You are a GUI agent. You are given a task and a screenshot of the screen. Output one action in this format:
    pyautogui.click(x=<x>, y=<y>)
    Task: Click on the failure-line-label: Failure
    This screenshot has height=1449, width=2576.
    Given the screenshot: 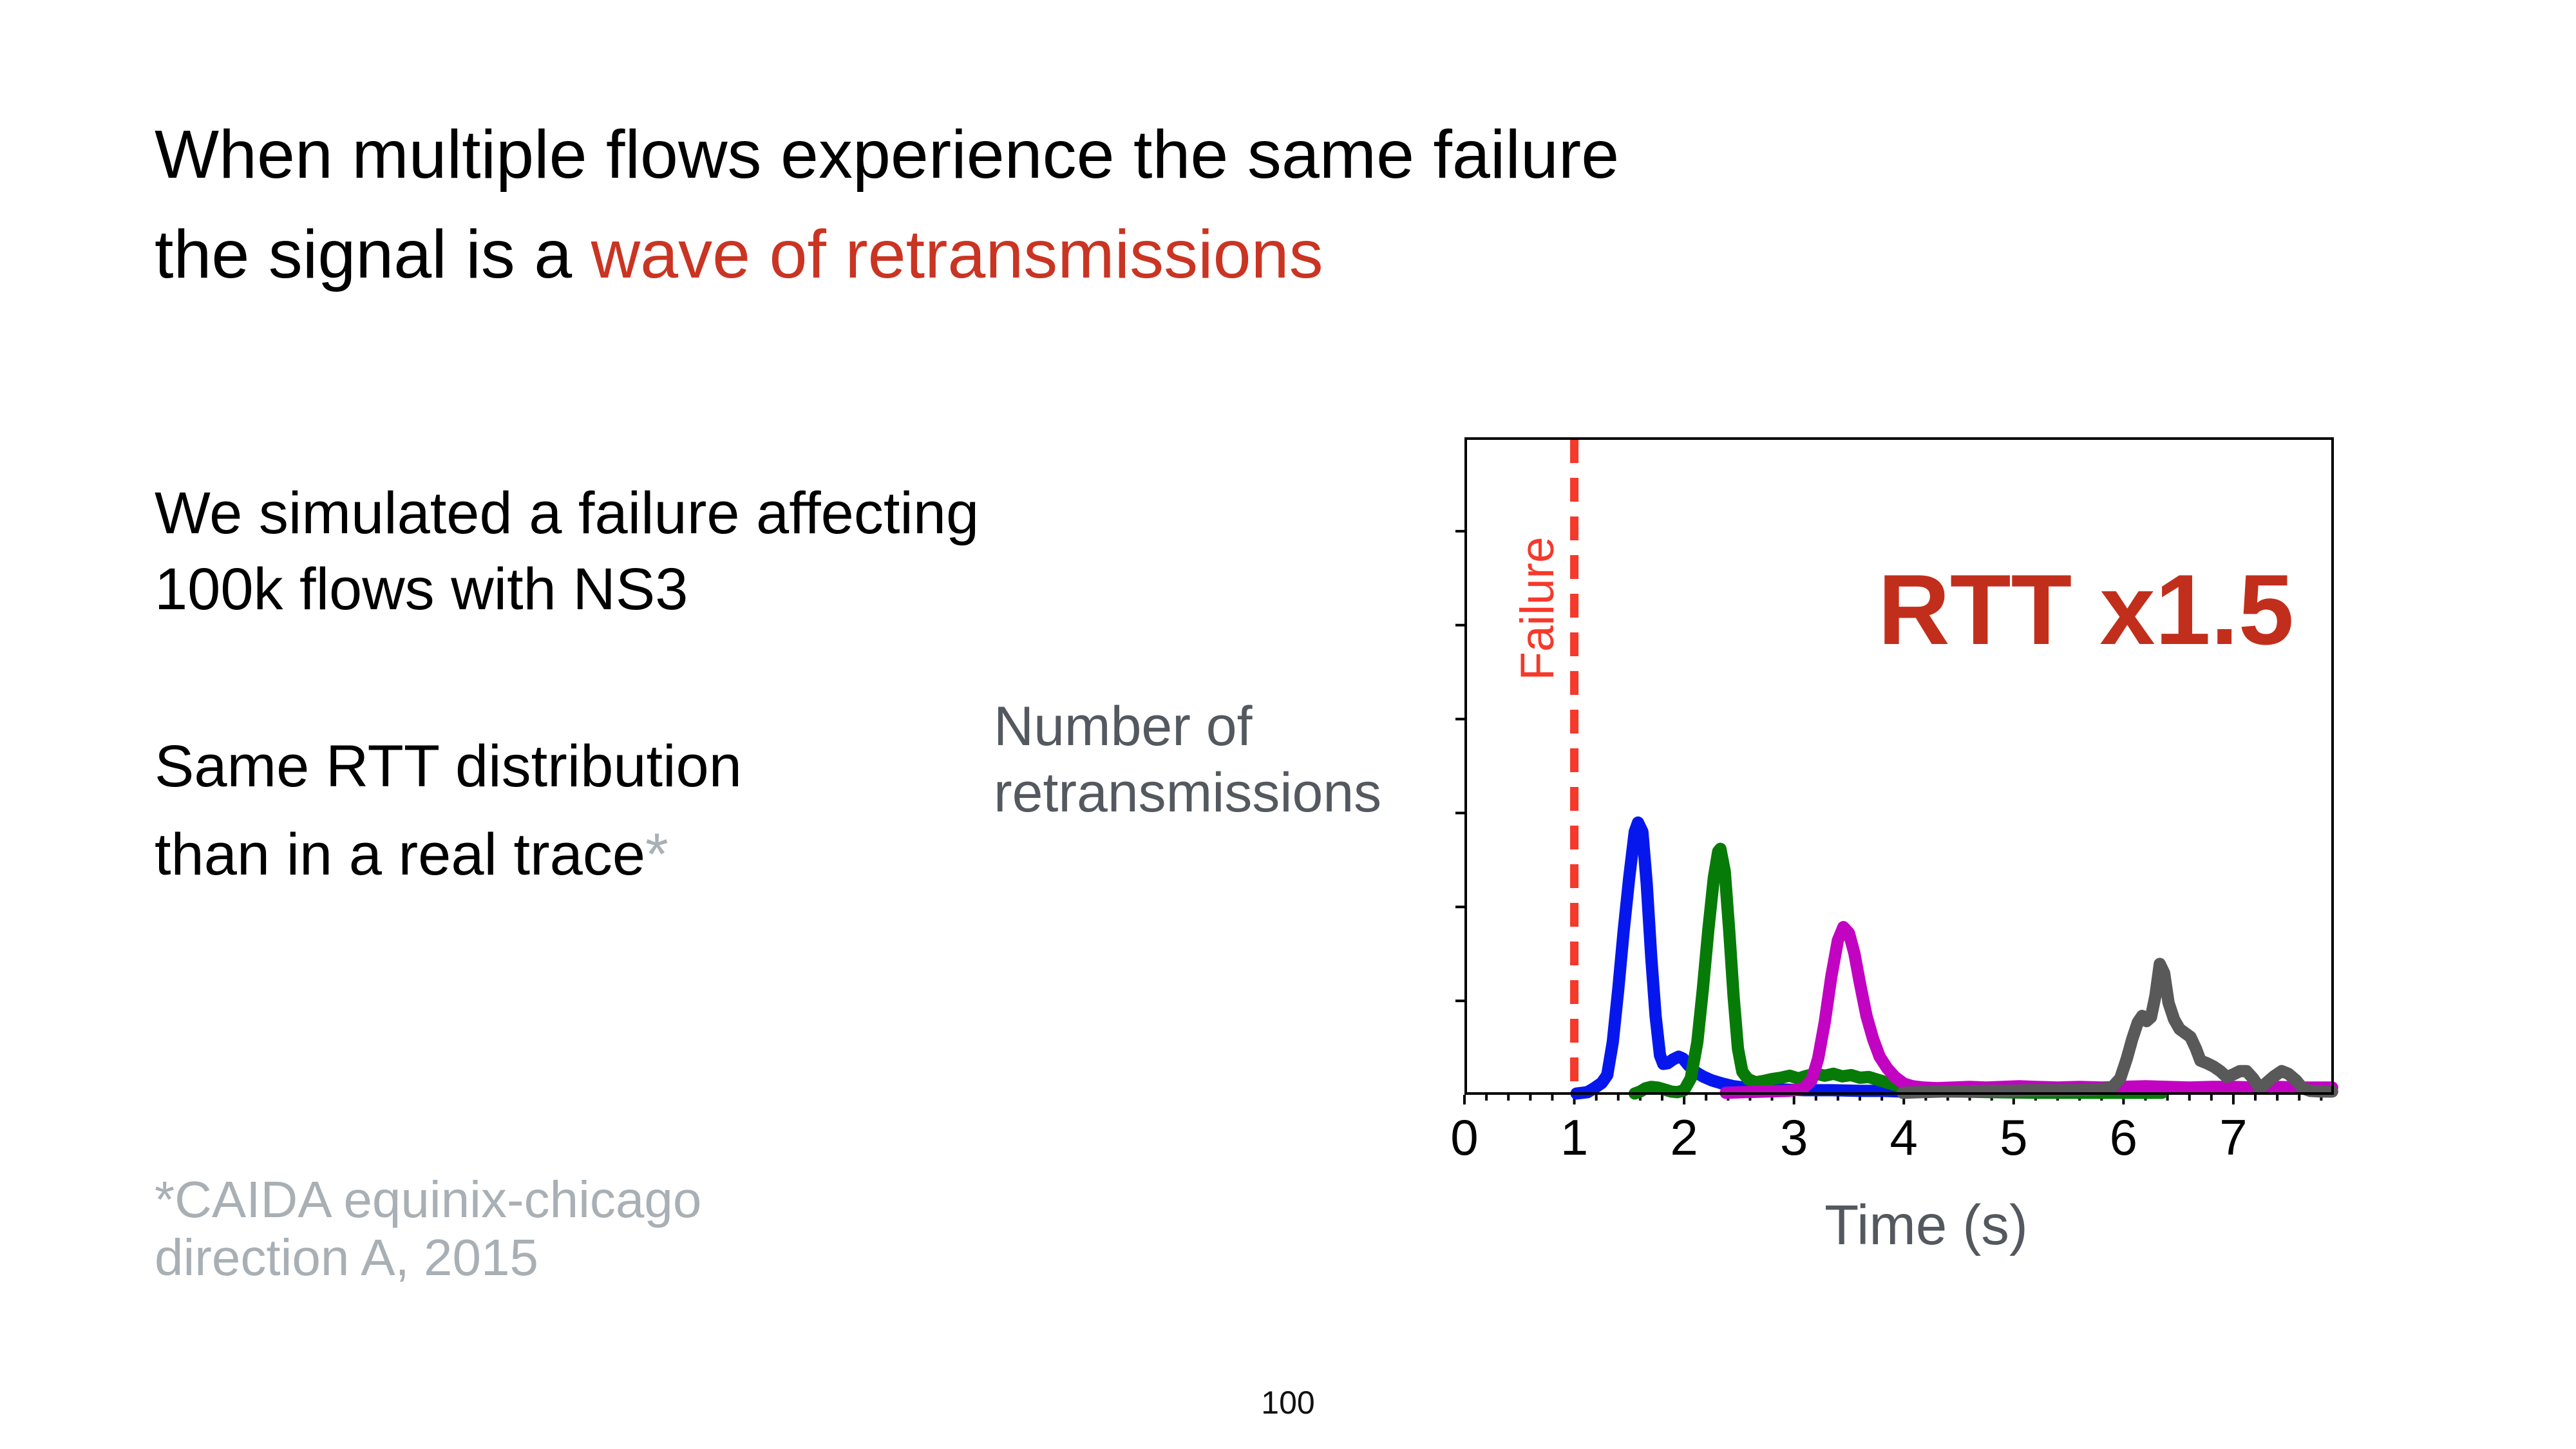 What is the action you would take?
    pyautogui.click(x=1537, y=608)
    